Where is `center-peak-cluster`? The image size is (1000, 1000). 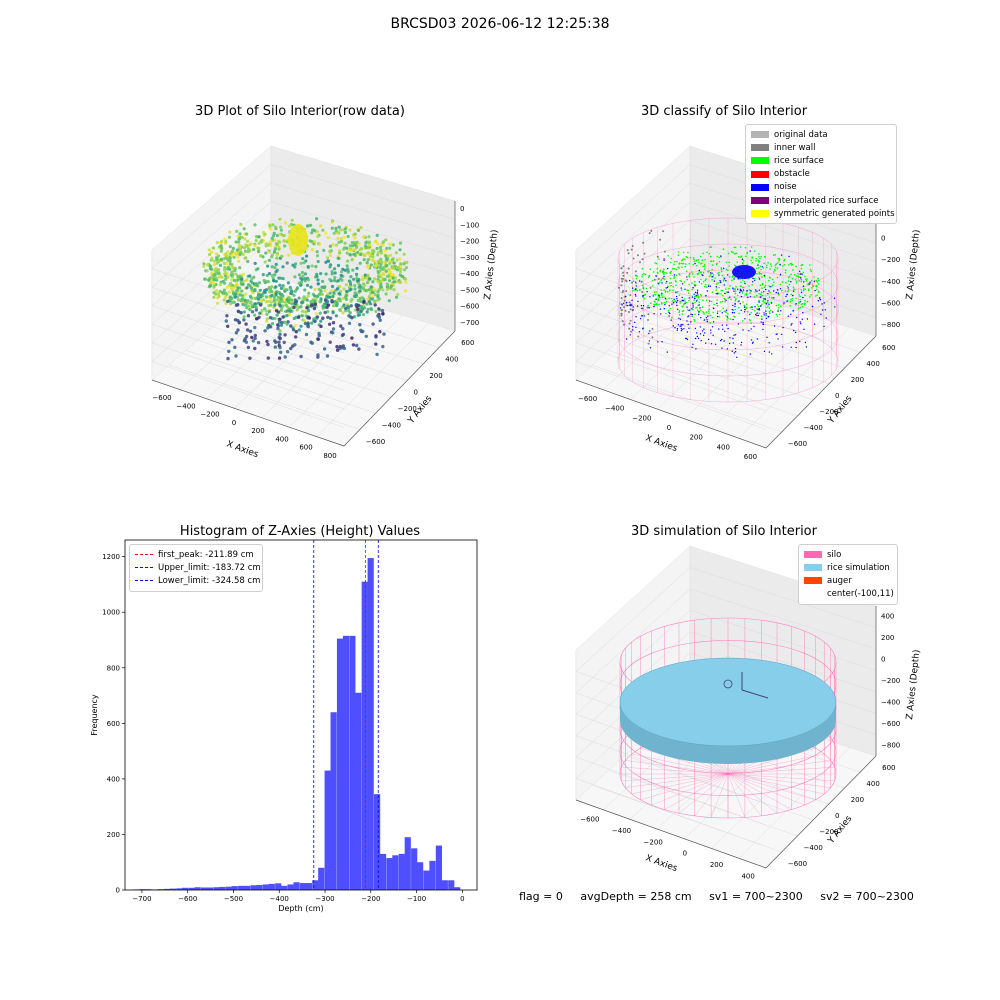
center-peak-cluster is located at coordinates (298, 240).